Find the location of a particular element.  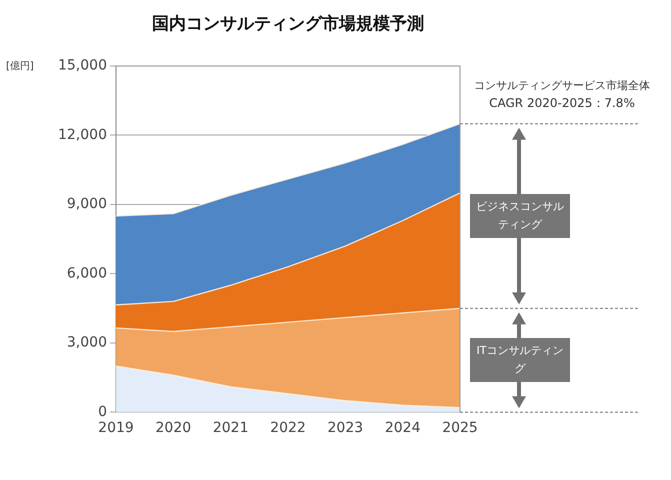

chart-title: 国内コンサルティング市場規模予測 is located at coordinates (287, 24).